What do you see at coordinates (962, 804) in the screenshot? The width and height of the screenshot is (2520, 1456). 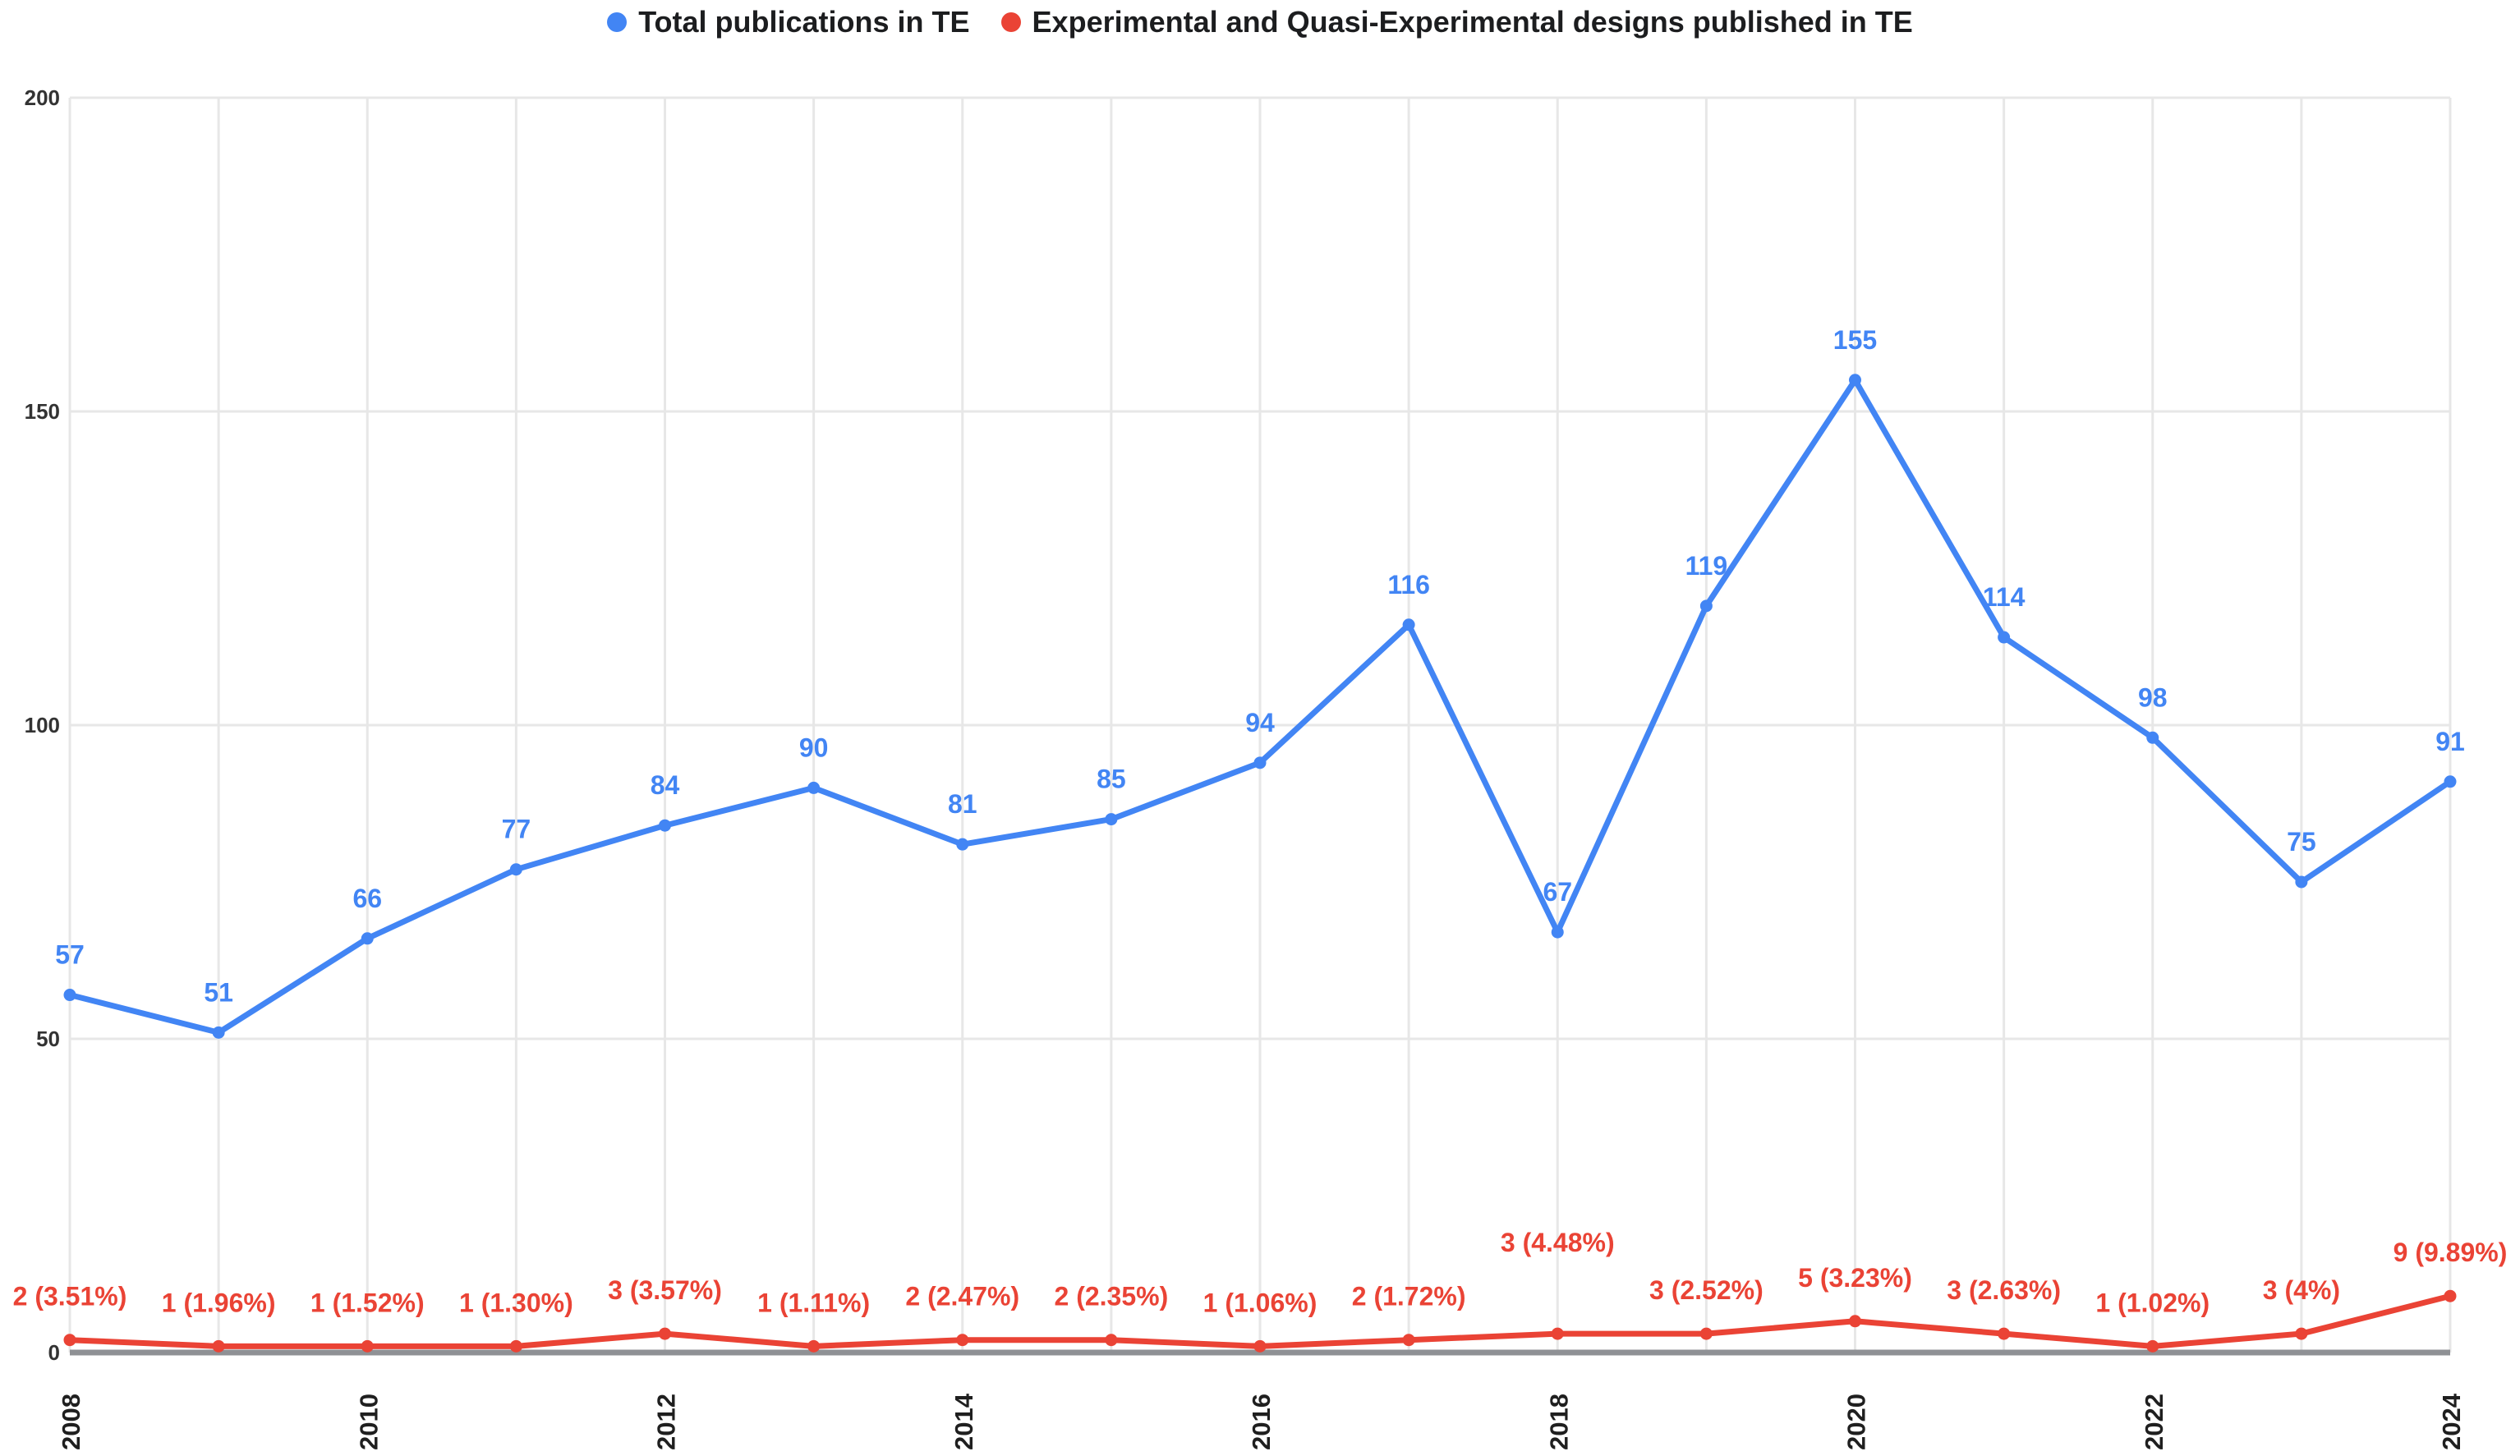 I see `data-label: 81` at bounding box center [962, 804].